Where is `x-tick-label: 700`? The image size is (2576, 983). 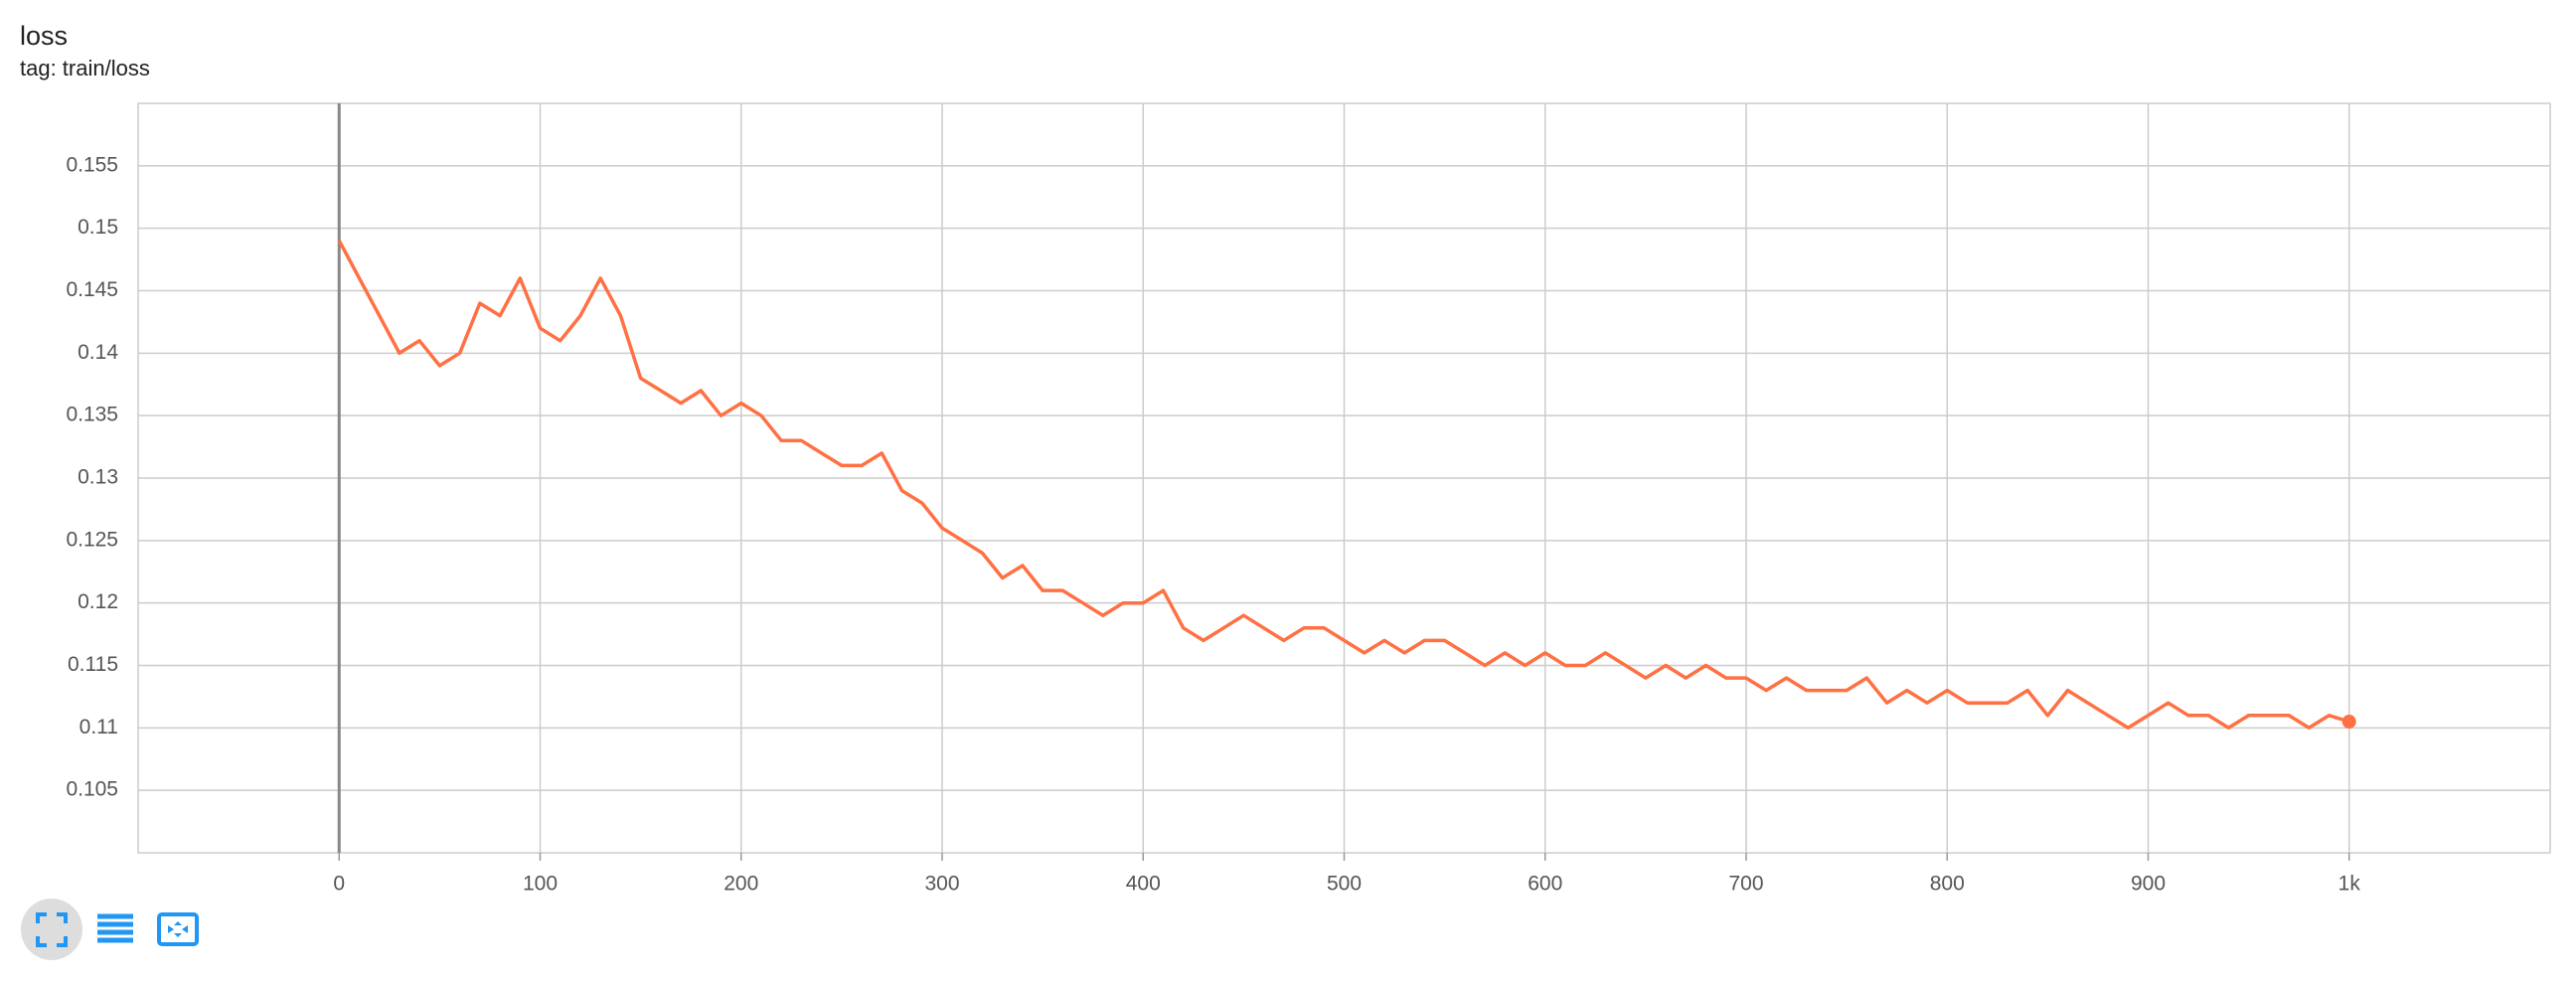
x-tick-label: 700 is located at coordinates (1745, 884).